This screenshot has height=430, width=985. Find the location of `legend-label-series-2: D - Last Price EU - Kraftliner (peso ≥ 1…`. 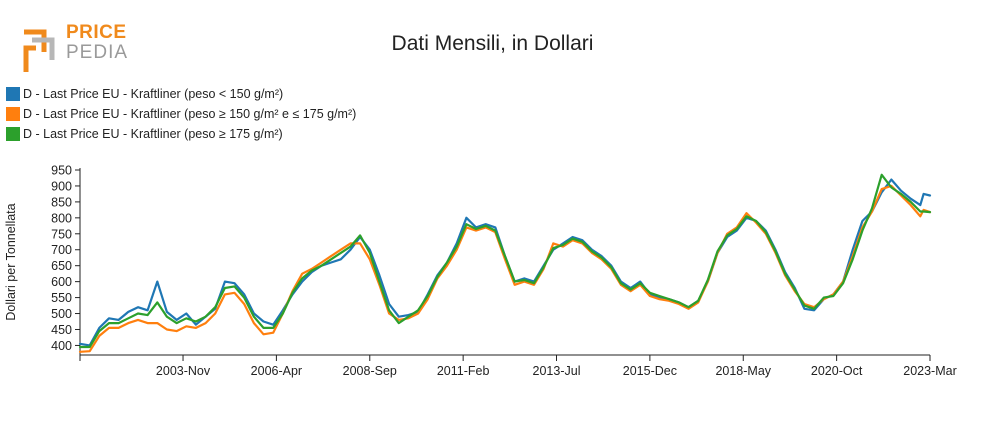

legend-label-series-2: D - Last Price EU - Kraftliner (peso ≥ 1… is located at coordinates (190, 114).